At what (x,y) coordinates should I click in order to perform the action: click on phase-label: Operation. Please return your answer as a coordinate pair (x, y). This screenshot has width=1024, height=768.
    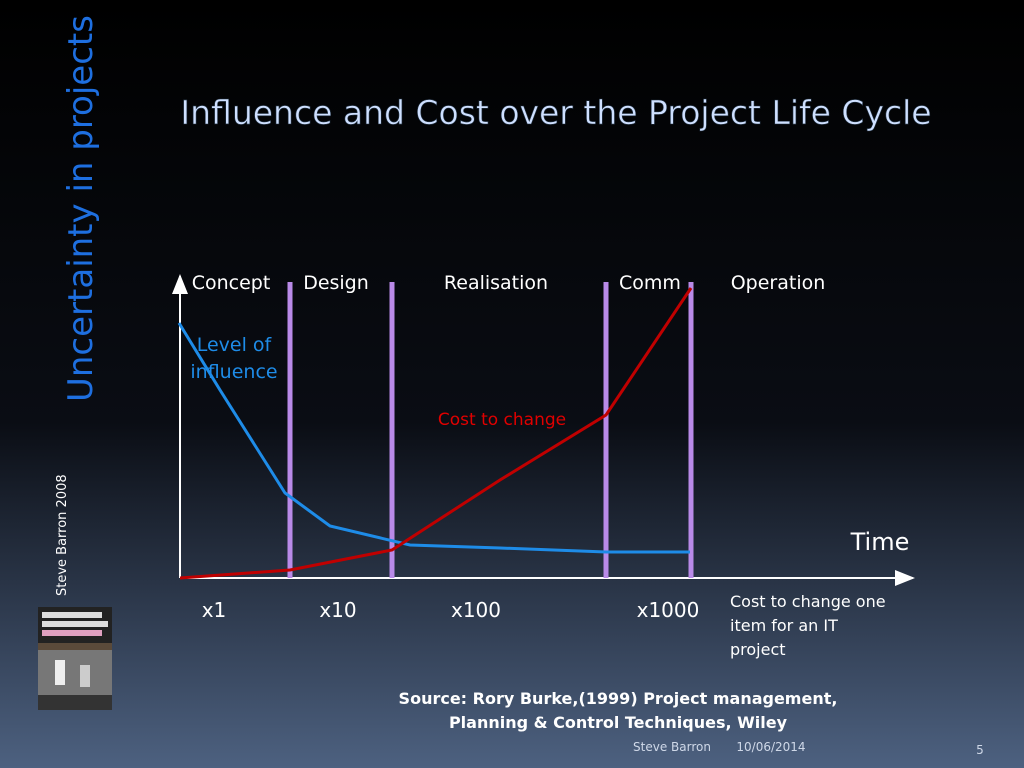
    Looking at the image, I should click on (778, 283).